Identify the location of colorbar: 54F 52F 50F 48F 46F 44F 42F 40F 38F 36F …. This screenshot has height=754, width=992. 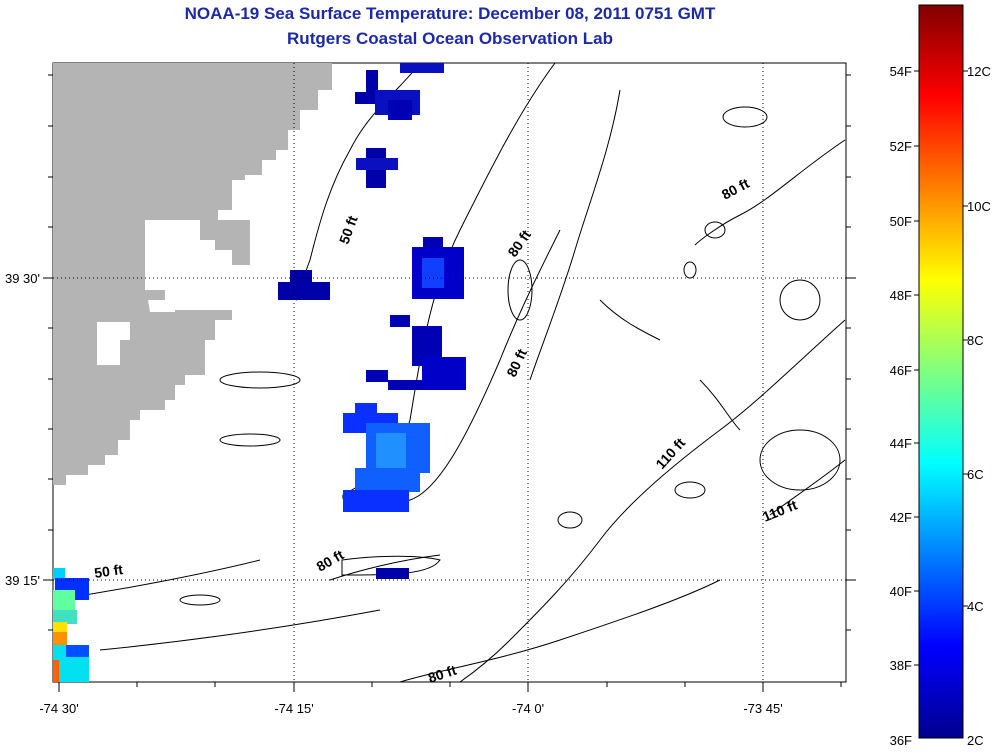
(940, 376).